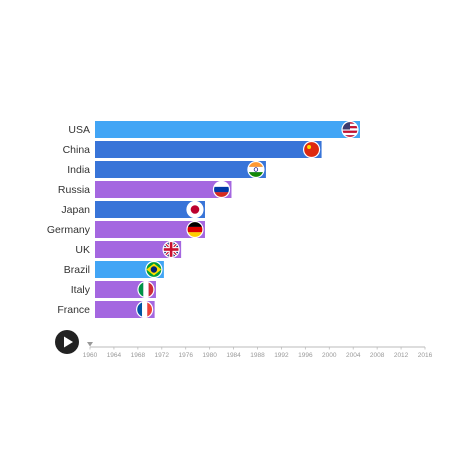 The height and width of the screenshot is (466, 474). What do you see at coordinates (195, 209) in the screenshot?
I see `japan-flag-icon` at bounding box center [195, 209].